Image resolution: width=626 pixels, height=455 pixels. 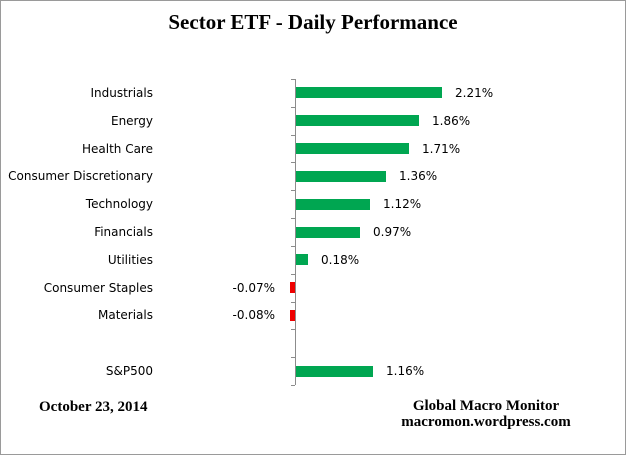 I want to click on date-label: October 23, 2014, so click(x=93, y=407).